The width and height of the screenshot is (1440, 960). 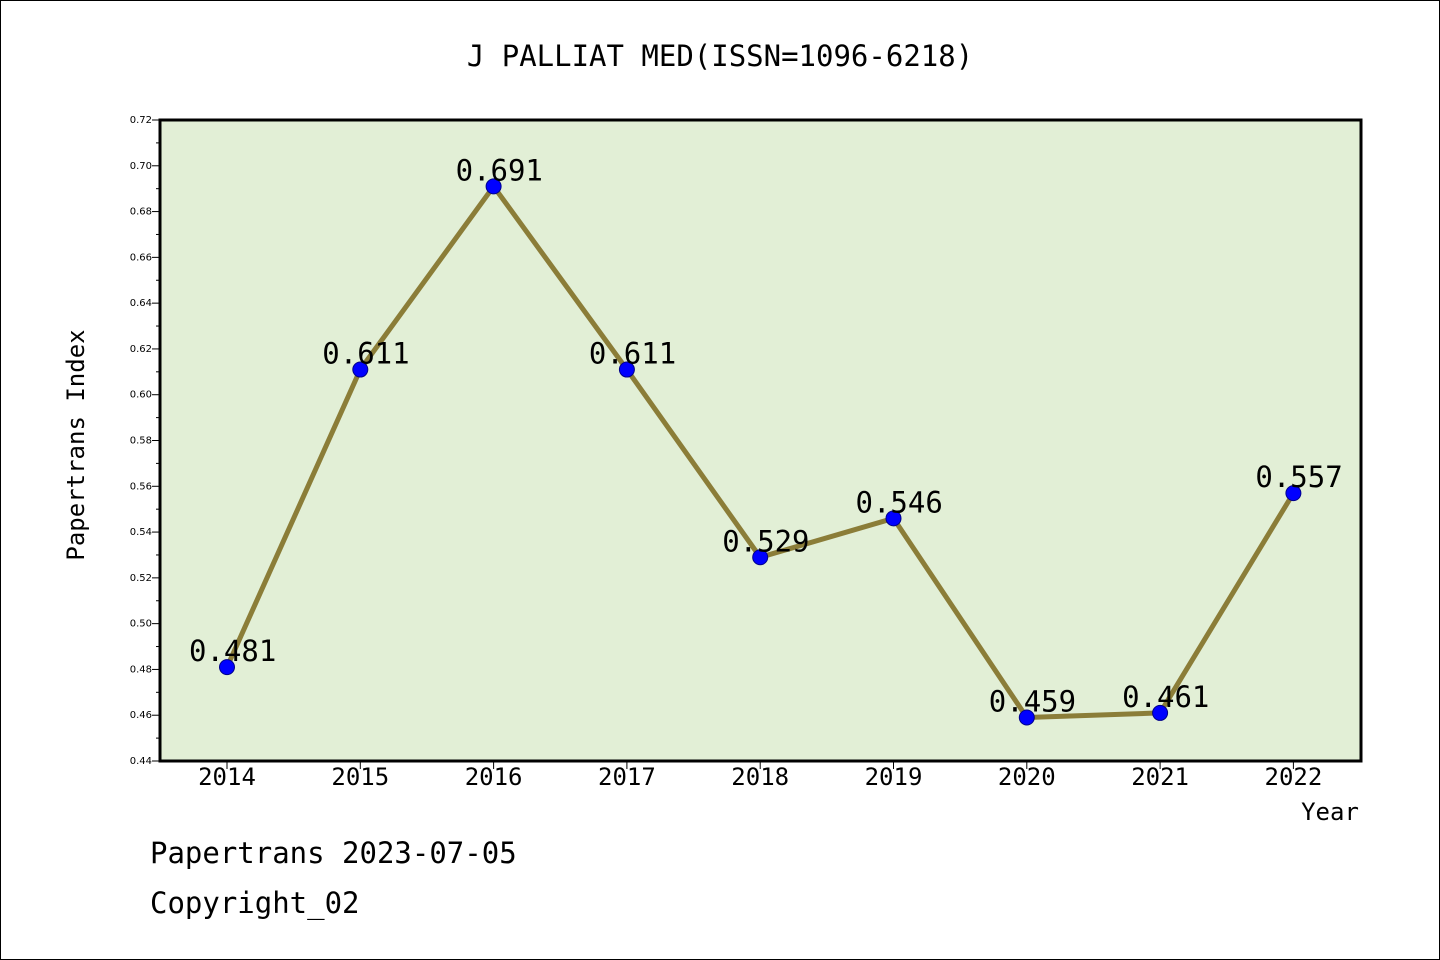 I want to click on y-tick-label: 0.52, so click(x=141, y=578).